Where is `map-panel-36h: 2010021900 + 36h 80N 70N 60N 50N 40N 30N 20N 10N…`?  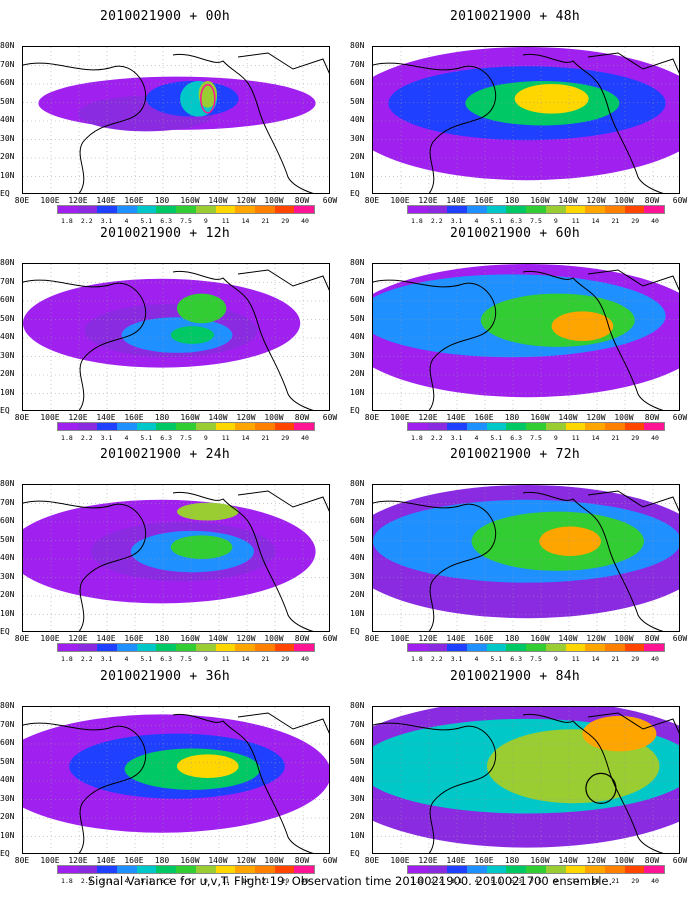 map-panel-36h: 2010021900 + 36h 80N 70N 60N 50N 40N 30N 20N 10N… is located at coordinates (168, 775).